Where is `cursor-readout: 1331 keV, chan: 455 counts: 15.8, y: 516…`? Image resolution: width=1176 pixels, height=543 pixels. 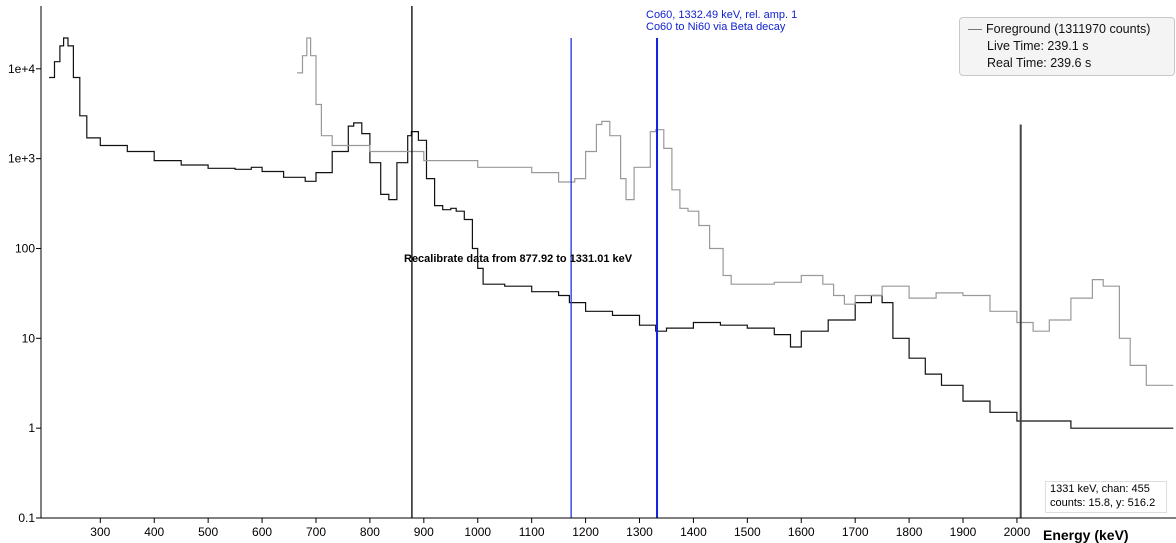 cursor-readout: 1331 keV, chan: 455 counts: 15.8, y: 516… is located at coordinates (1106, 497).